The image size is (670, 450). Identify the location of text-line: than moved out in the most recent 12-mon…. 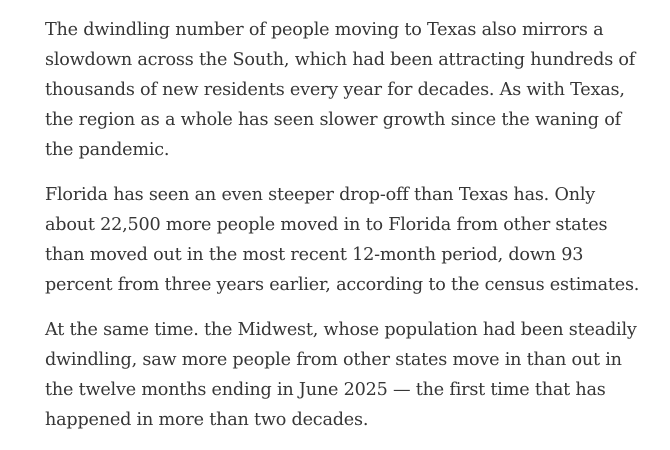
(314, 255).